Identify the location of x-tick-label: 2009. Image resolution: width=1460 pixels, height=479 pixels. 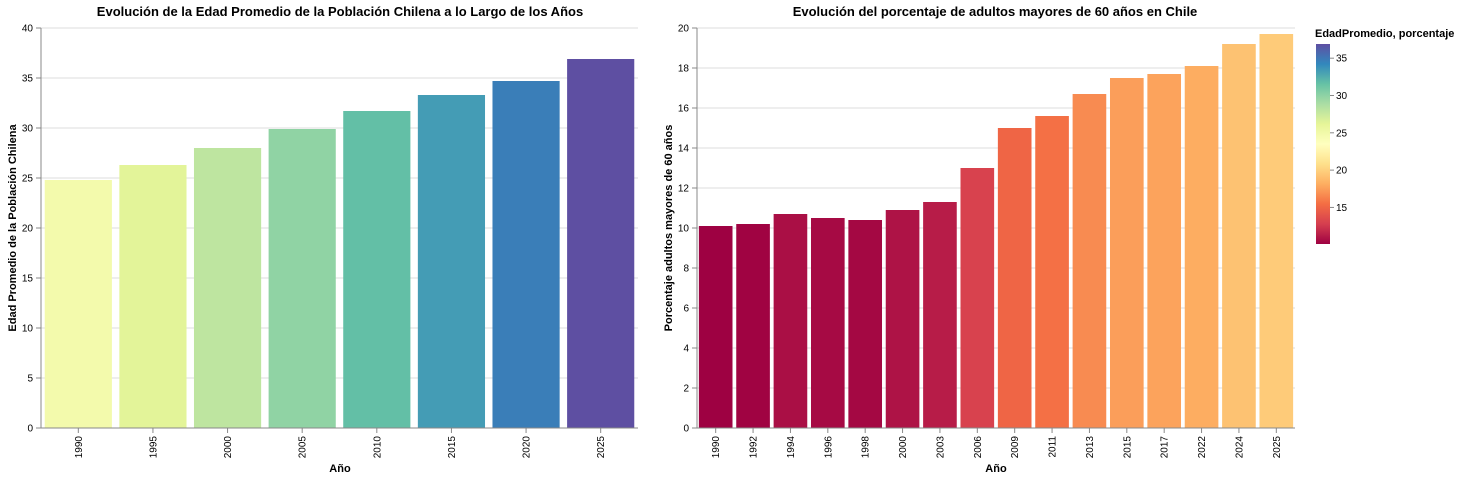
(1015, 447).